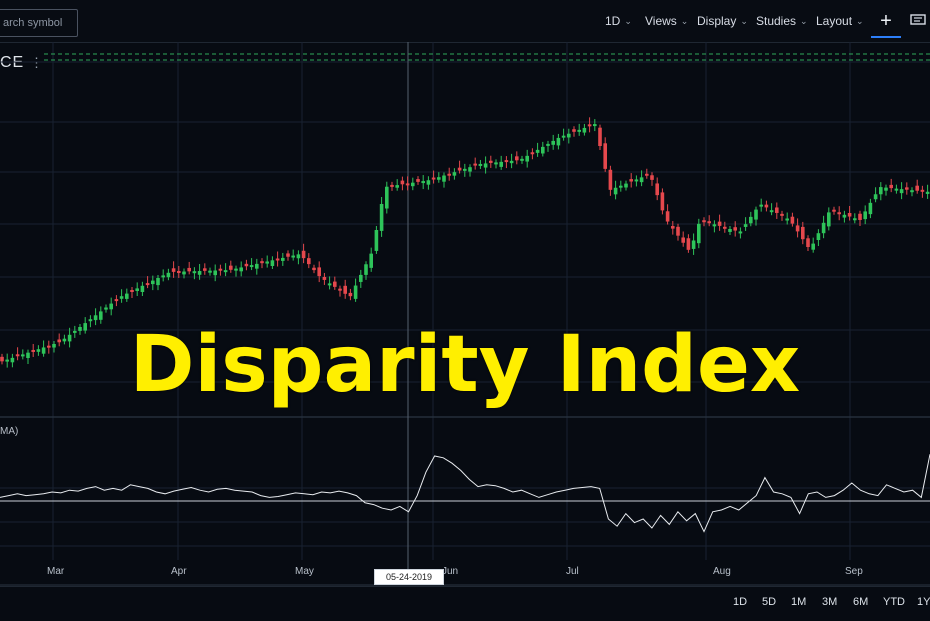 The image size is (930, 621). I want to click on layout-dropdown: Layout ⌄, so click(840, 21).